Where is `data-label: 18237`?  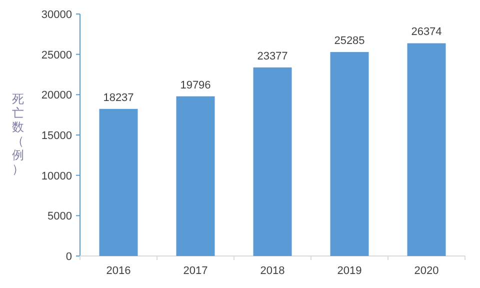 data-label: 18237 is located at coordinates (118, 98).